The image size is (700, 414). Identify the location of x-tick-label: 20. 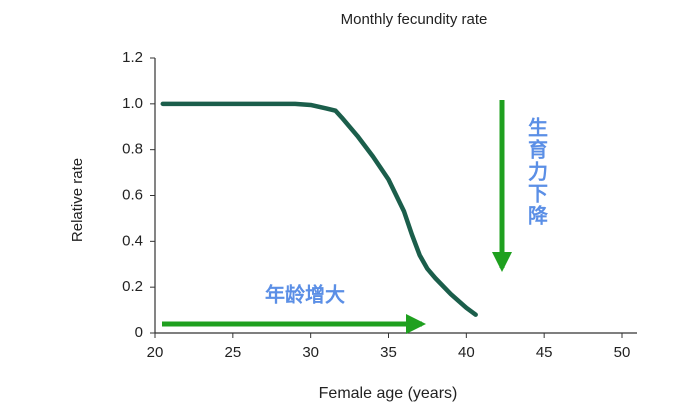
(155, 352).